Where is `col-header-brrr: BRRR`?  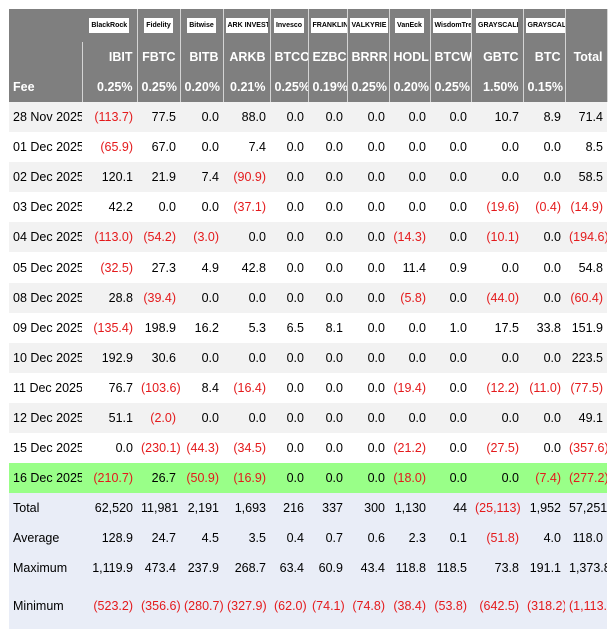
col-header-brrr: BRRR is located at coordinates (368, 57).